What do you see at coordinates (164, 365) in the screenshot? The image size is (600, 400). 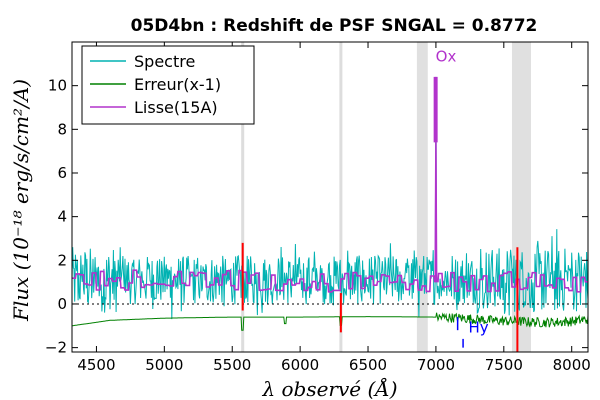 I see `x-tick-label: 5000` at bounding box center [164, 365].